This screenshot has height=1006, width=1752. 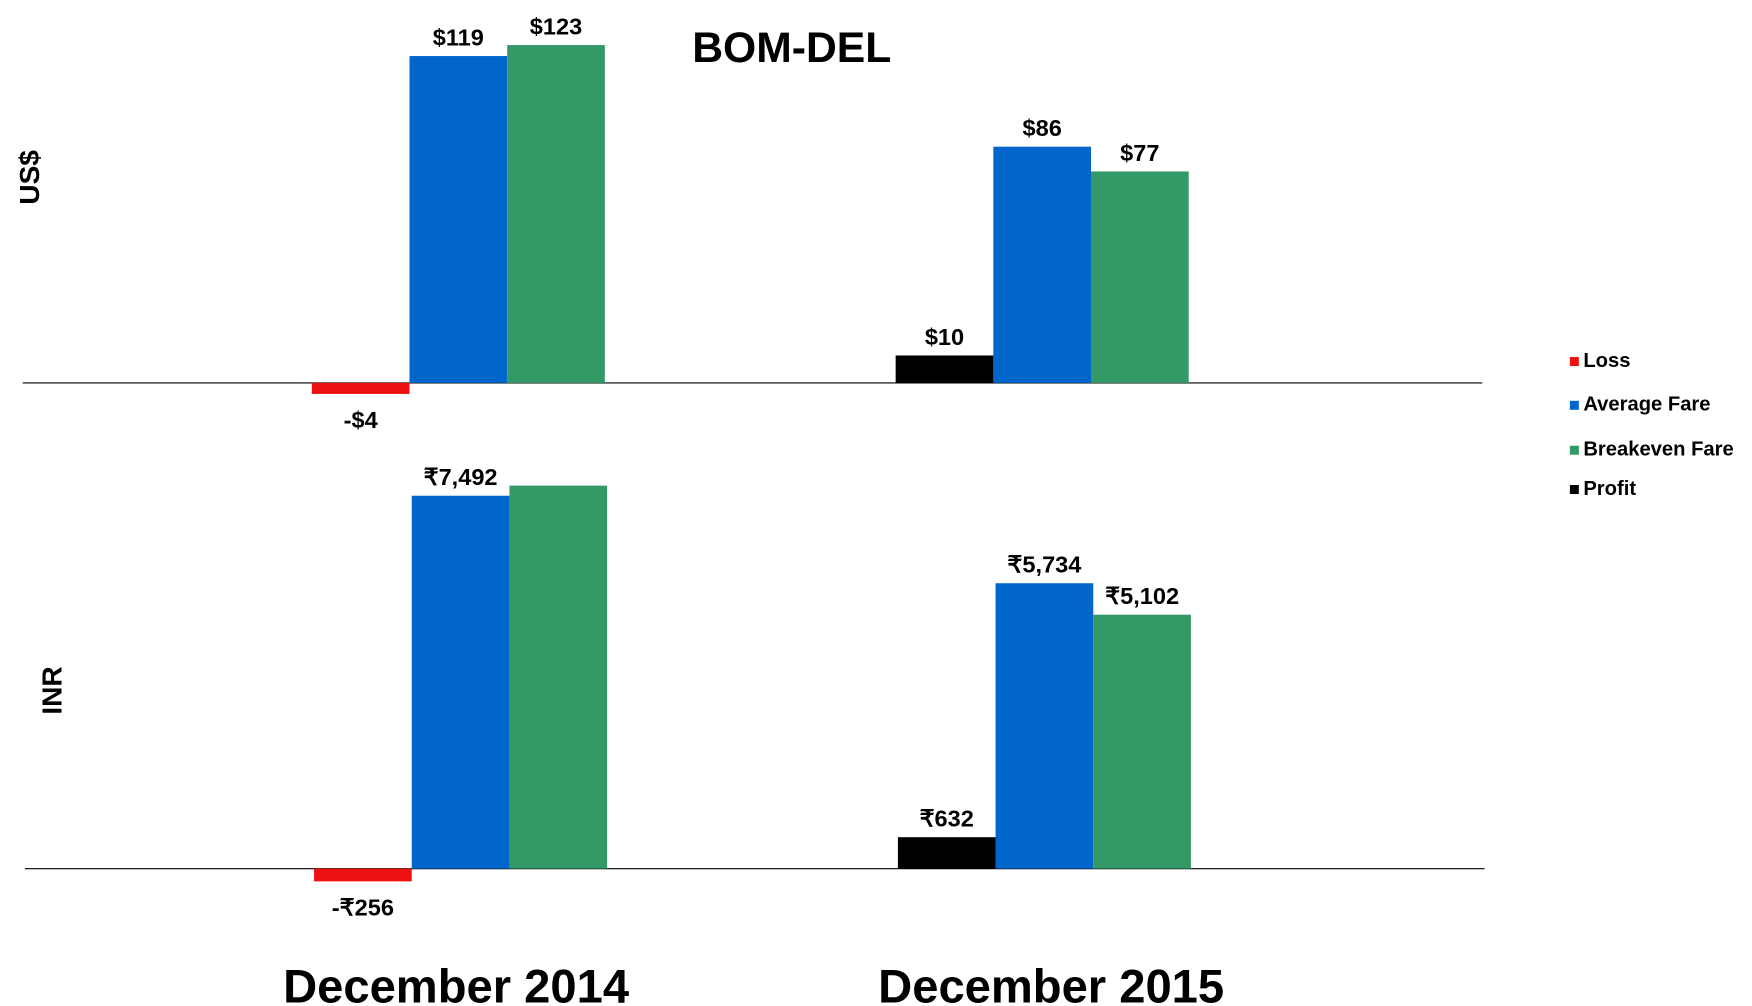 I want to click on x-tick-label: December 2015, so click(x=1051, y=983).